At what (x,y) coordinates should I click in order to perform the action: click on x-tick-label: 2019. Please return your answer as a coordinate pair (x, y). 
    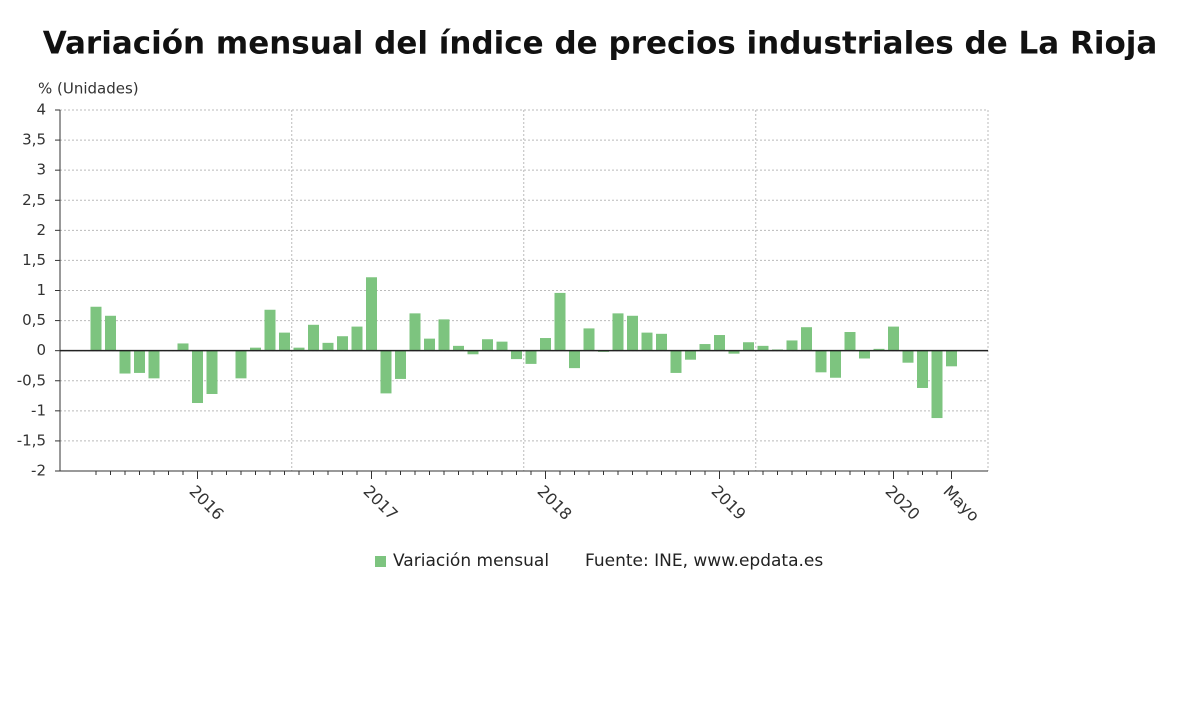
    Looking at the image, I should click on (728, 503).